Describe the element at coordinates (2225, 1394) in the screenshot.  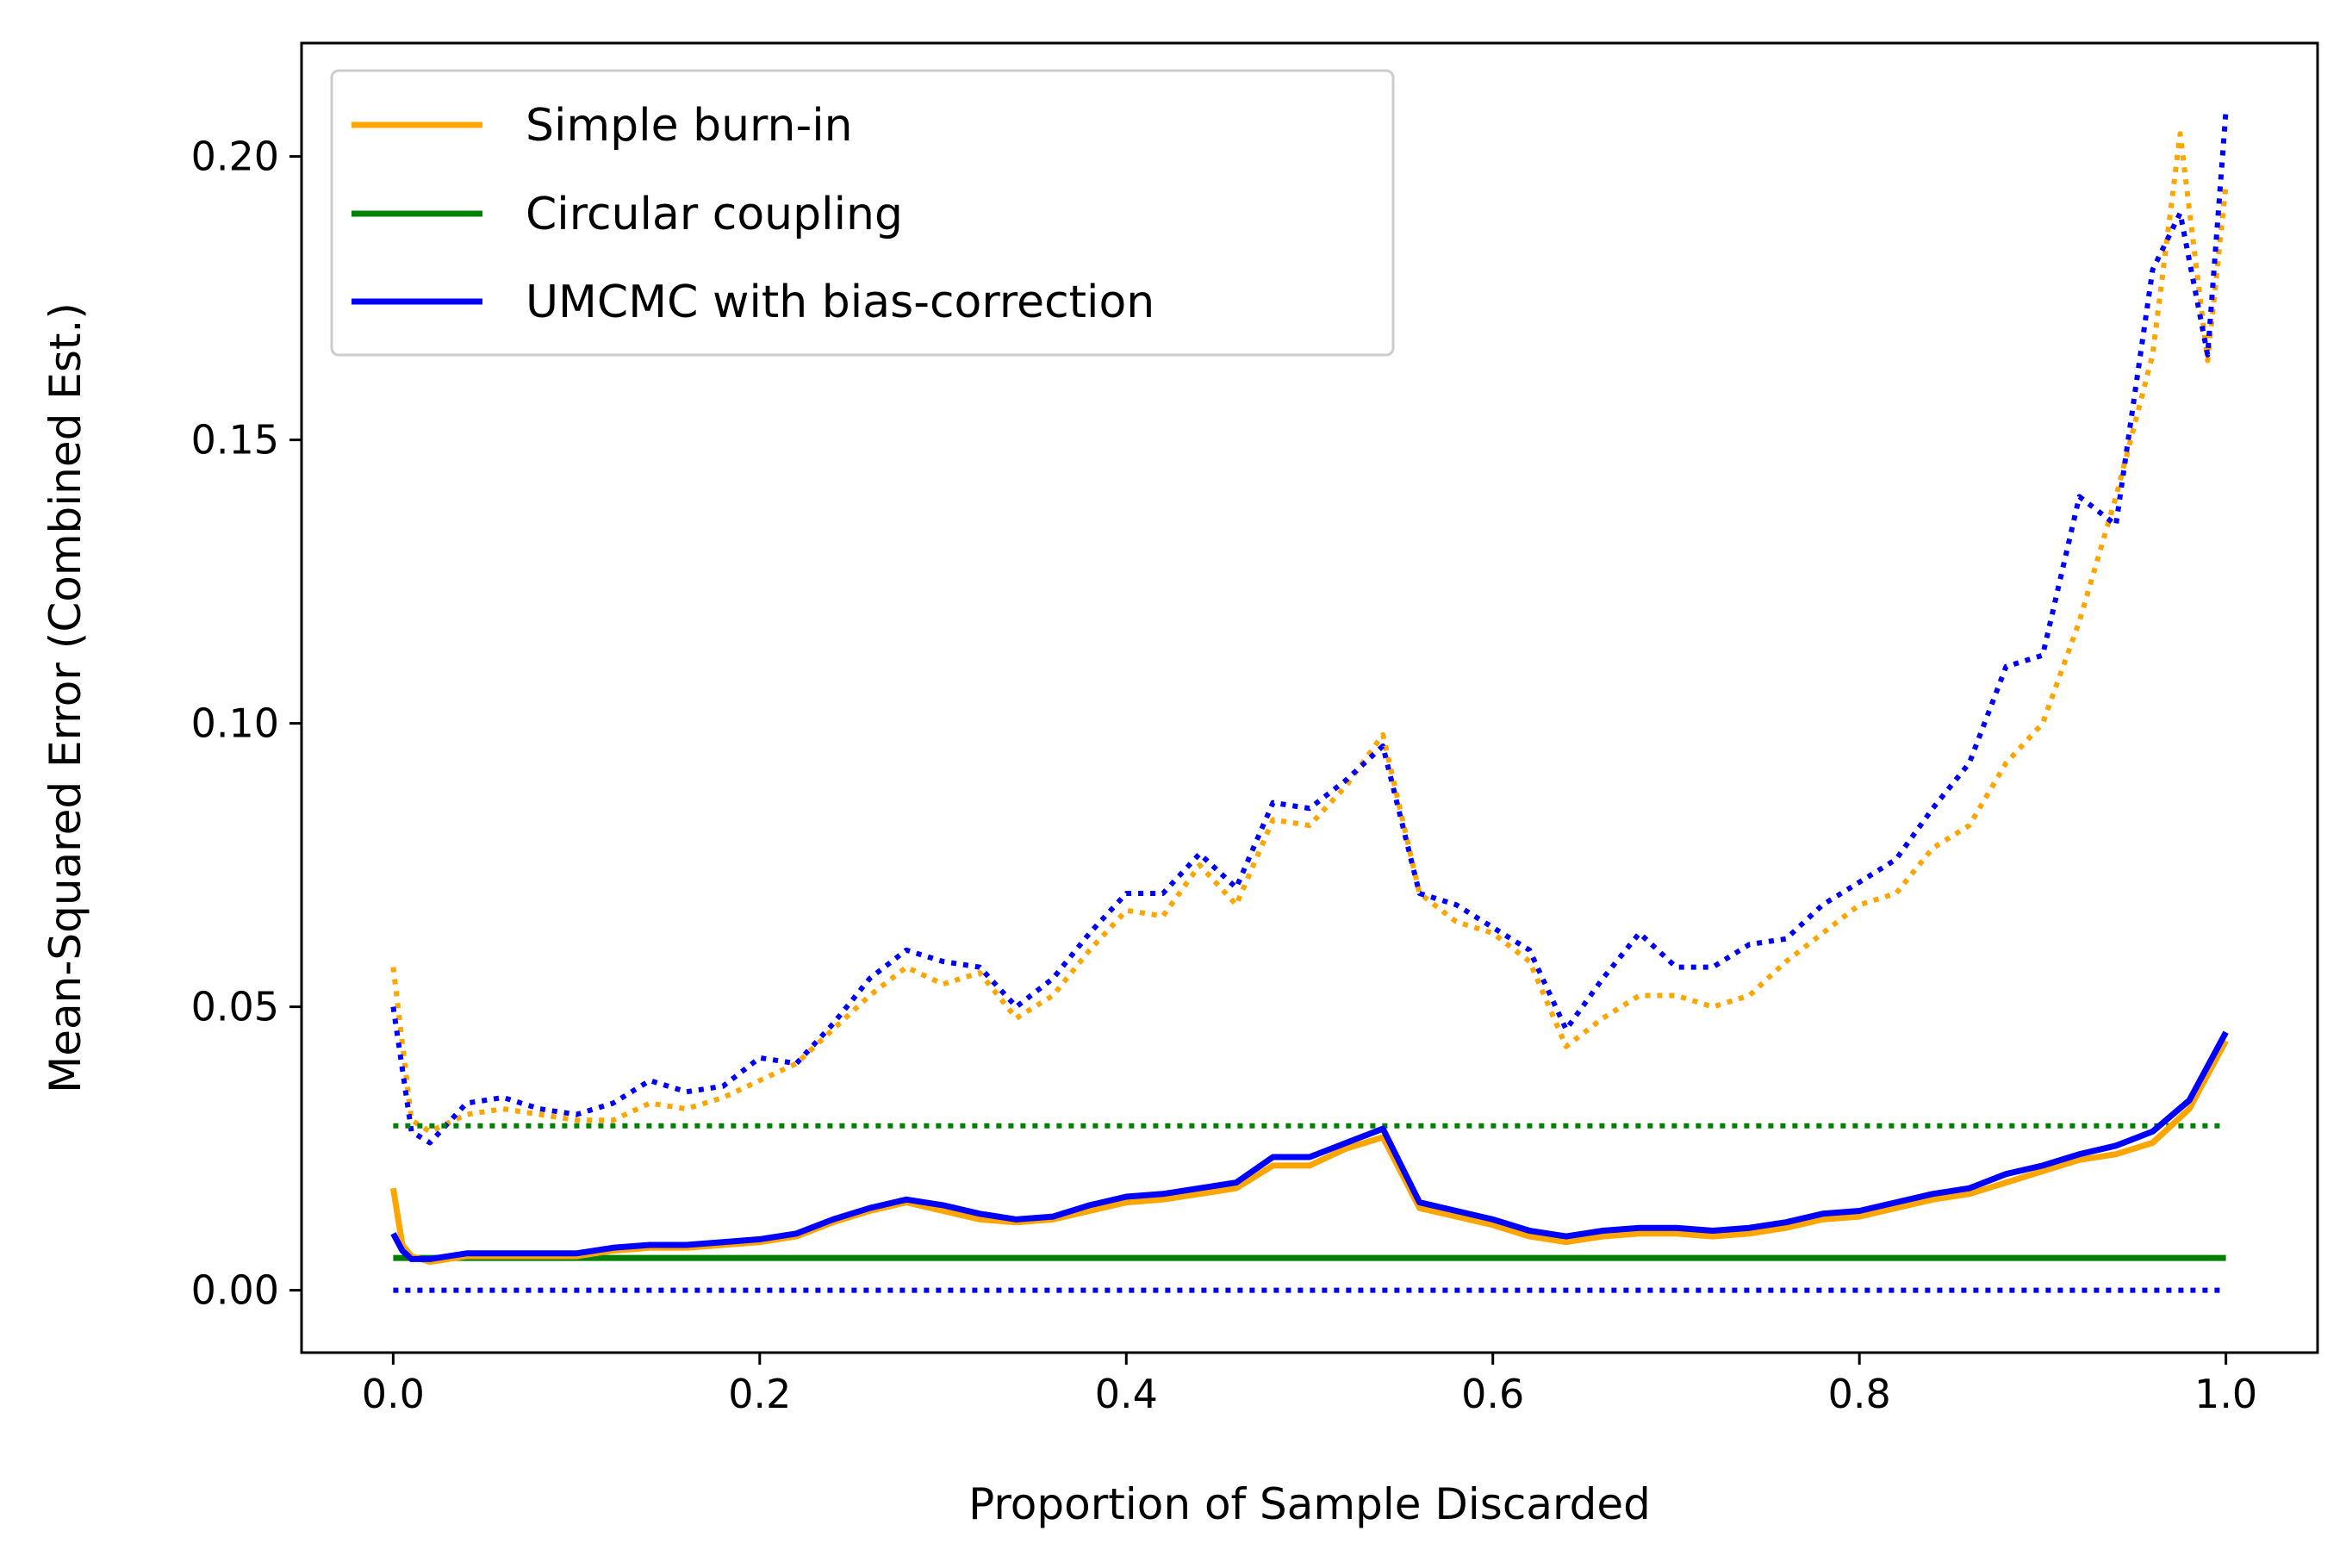
I see `x-tick-label: 1.0` at that location.